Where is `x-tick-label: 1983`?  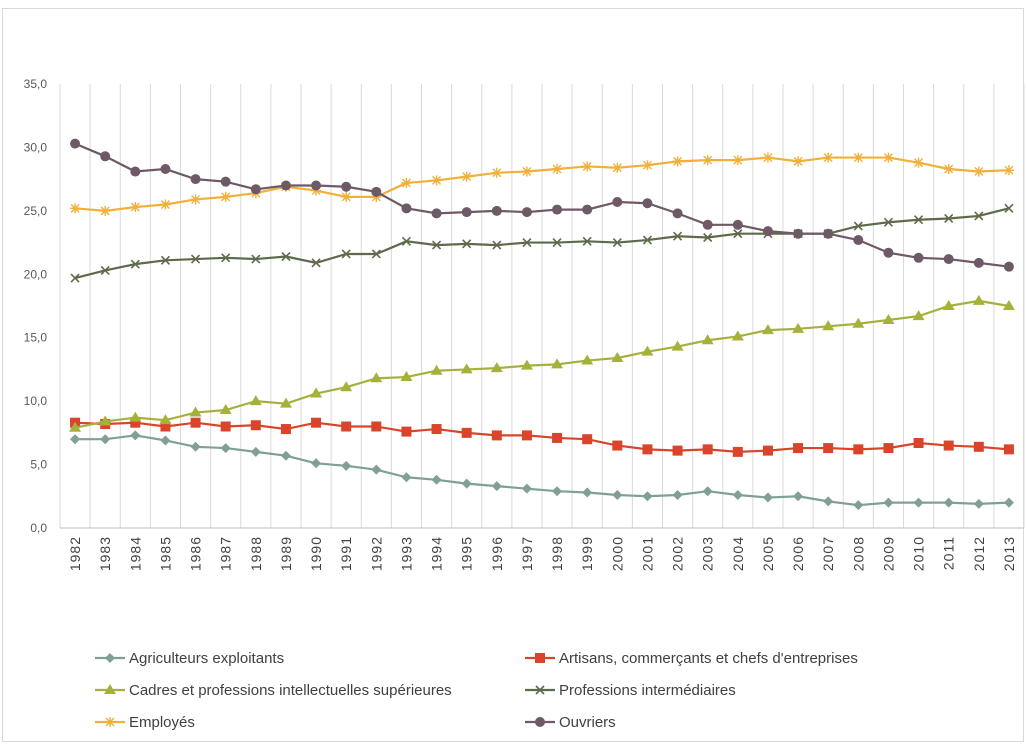
x-tick-label: 1983 is located at coordinates (105, 553).